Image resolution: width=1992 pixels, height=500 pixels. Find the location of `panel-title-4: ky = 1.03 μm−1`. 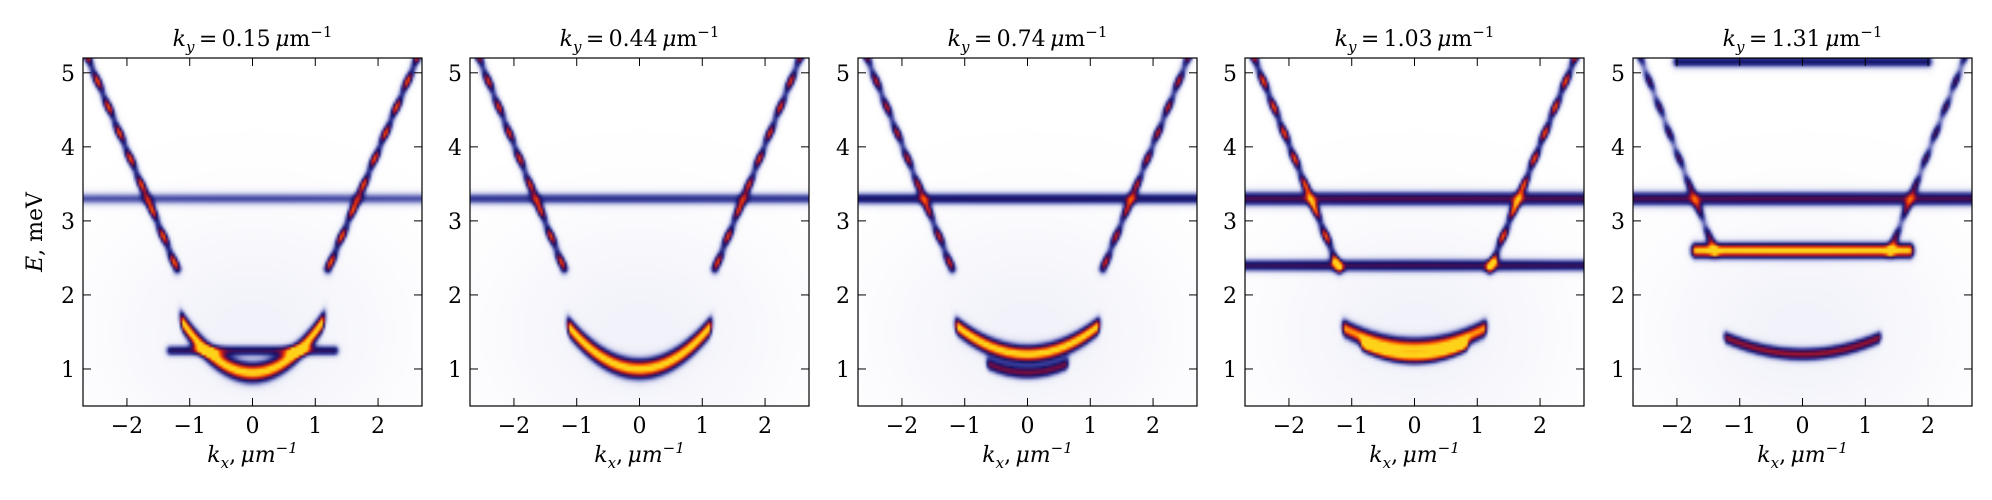

panel-title-4: ky = 1.03 μm−1 is located at coordinates (1415, 39).